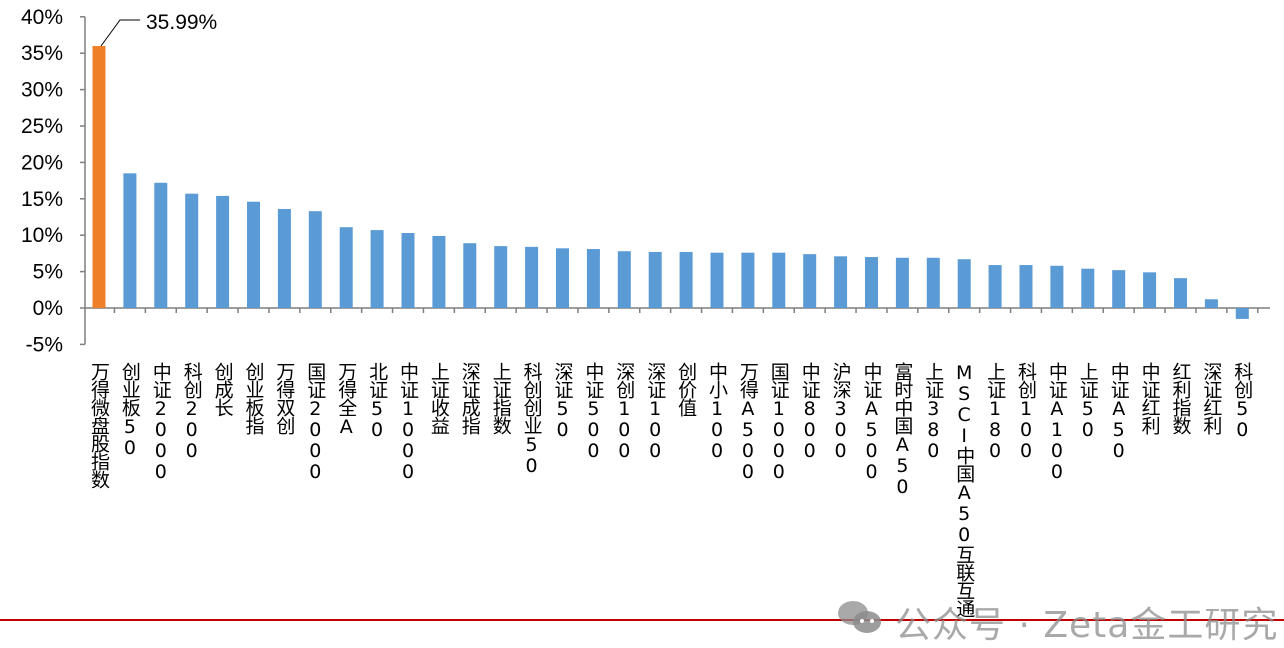  What do you see at coordinates (1211, 398) in the screenshot?
I see `x-tick-label: 深证红利` at bounding box center [1211, 398].